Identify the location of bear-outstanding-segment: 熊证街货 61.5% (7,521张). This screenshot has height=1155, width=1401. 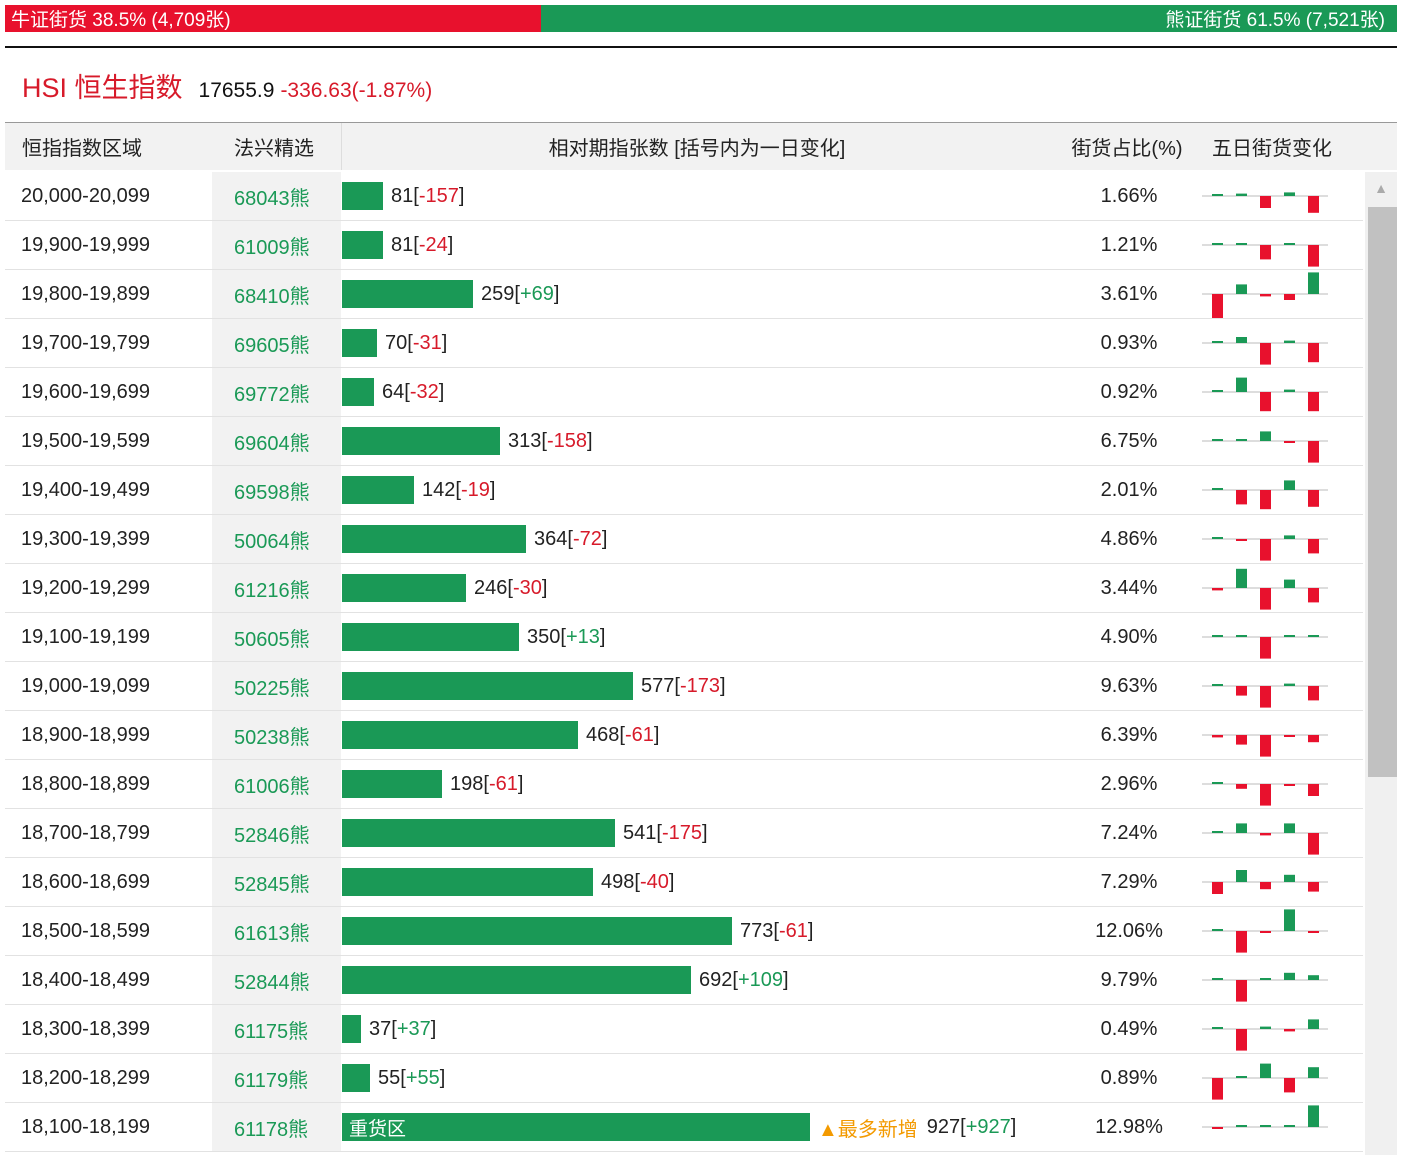
(968, 18).